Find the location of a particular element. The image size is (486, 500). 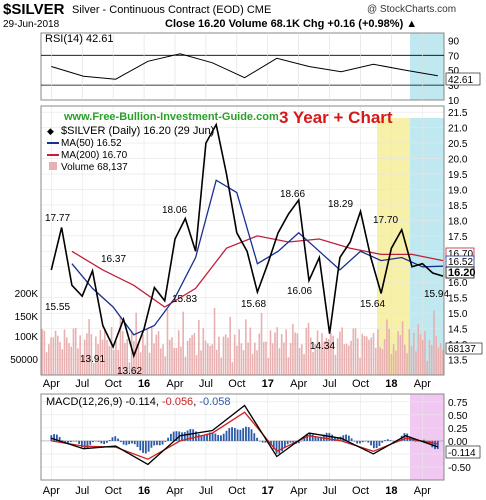

chart-symbol: $SILVER is located at coordinates (34, 9).